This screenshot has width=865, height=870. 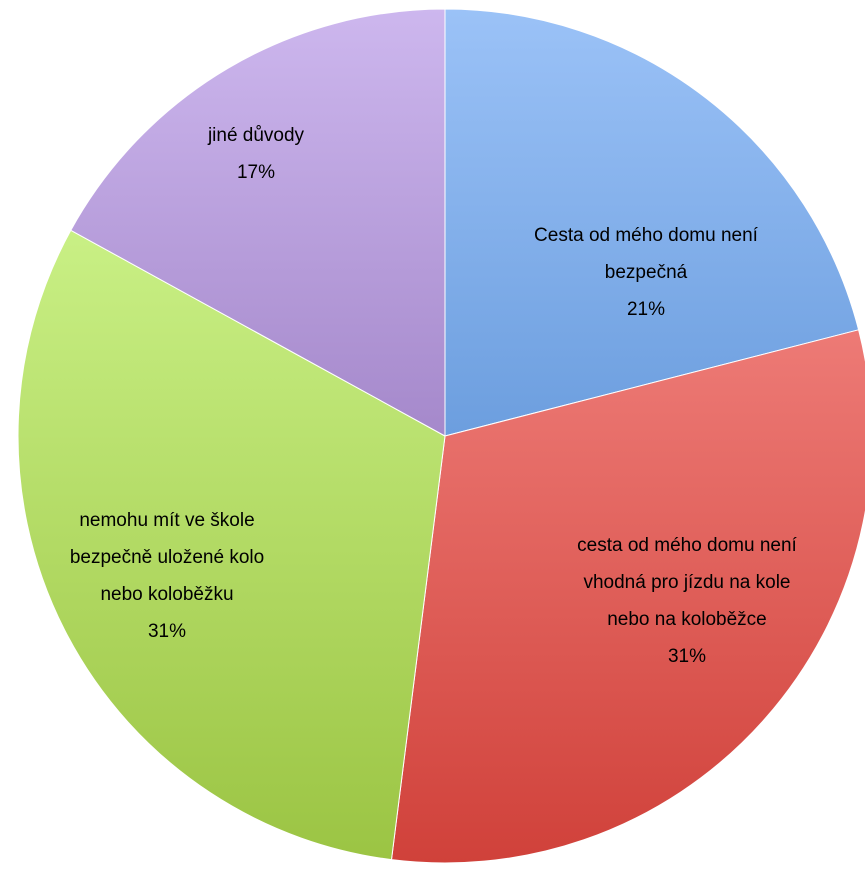 What do you see at coordinates (256, 154) in the screenshot?
I see `slice-label-4: jiné důvody 17%` at bounding box center [256, 154].